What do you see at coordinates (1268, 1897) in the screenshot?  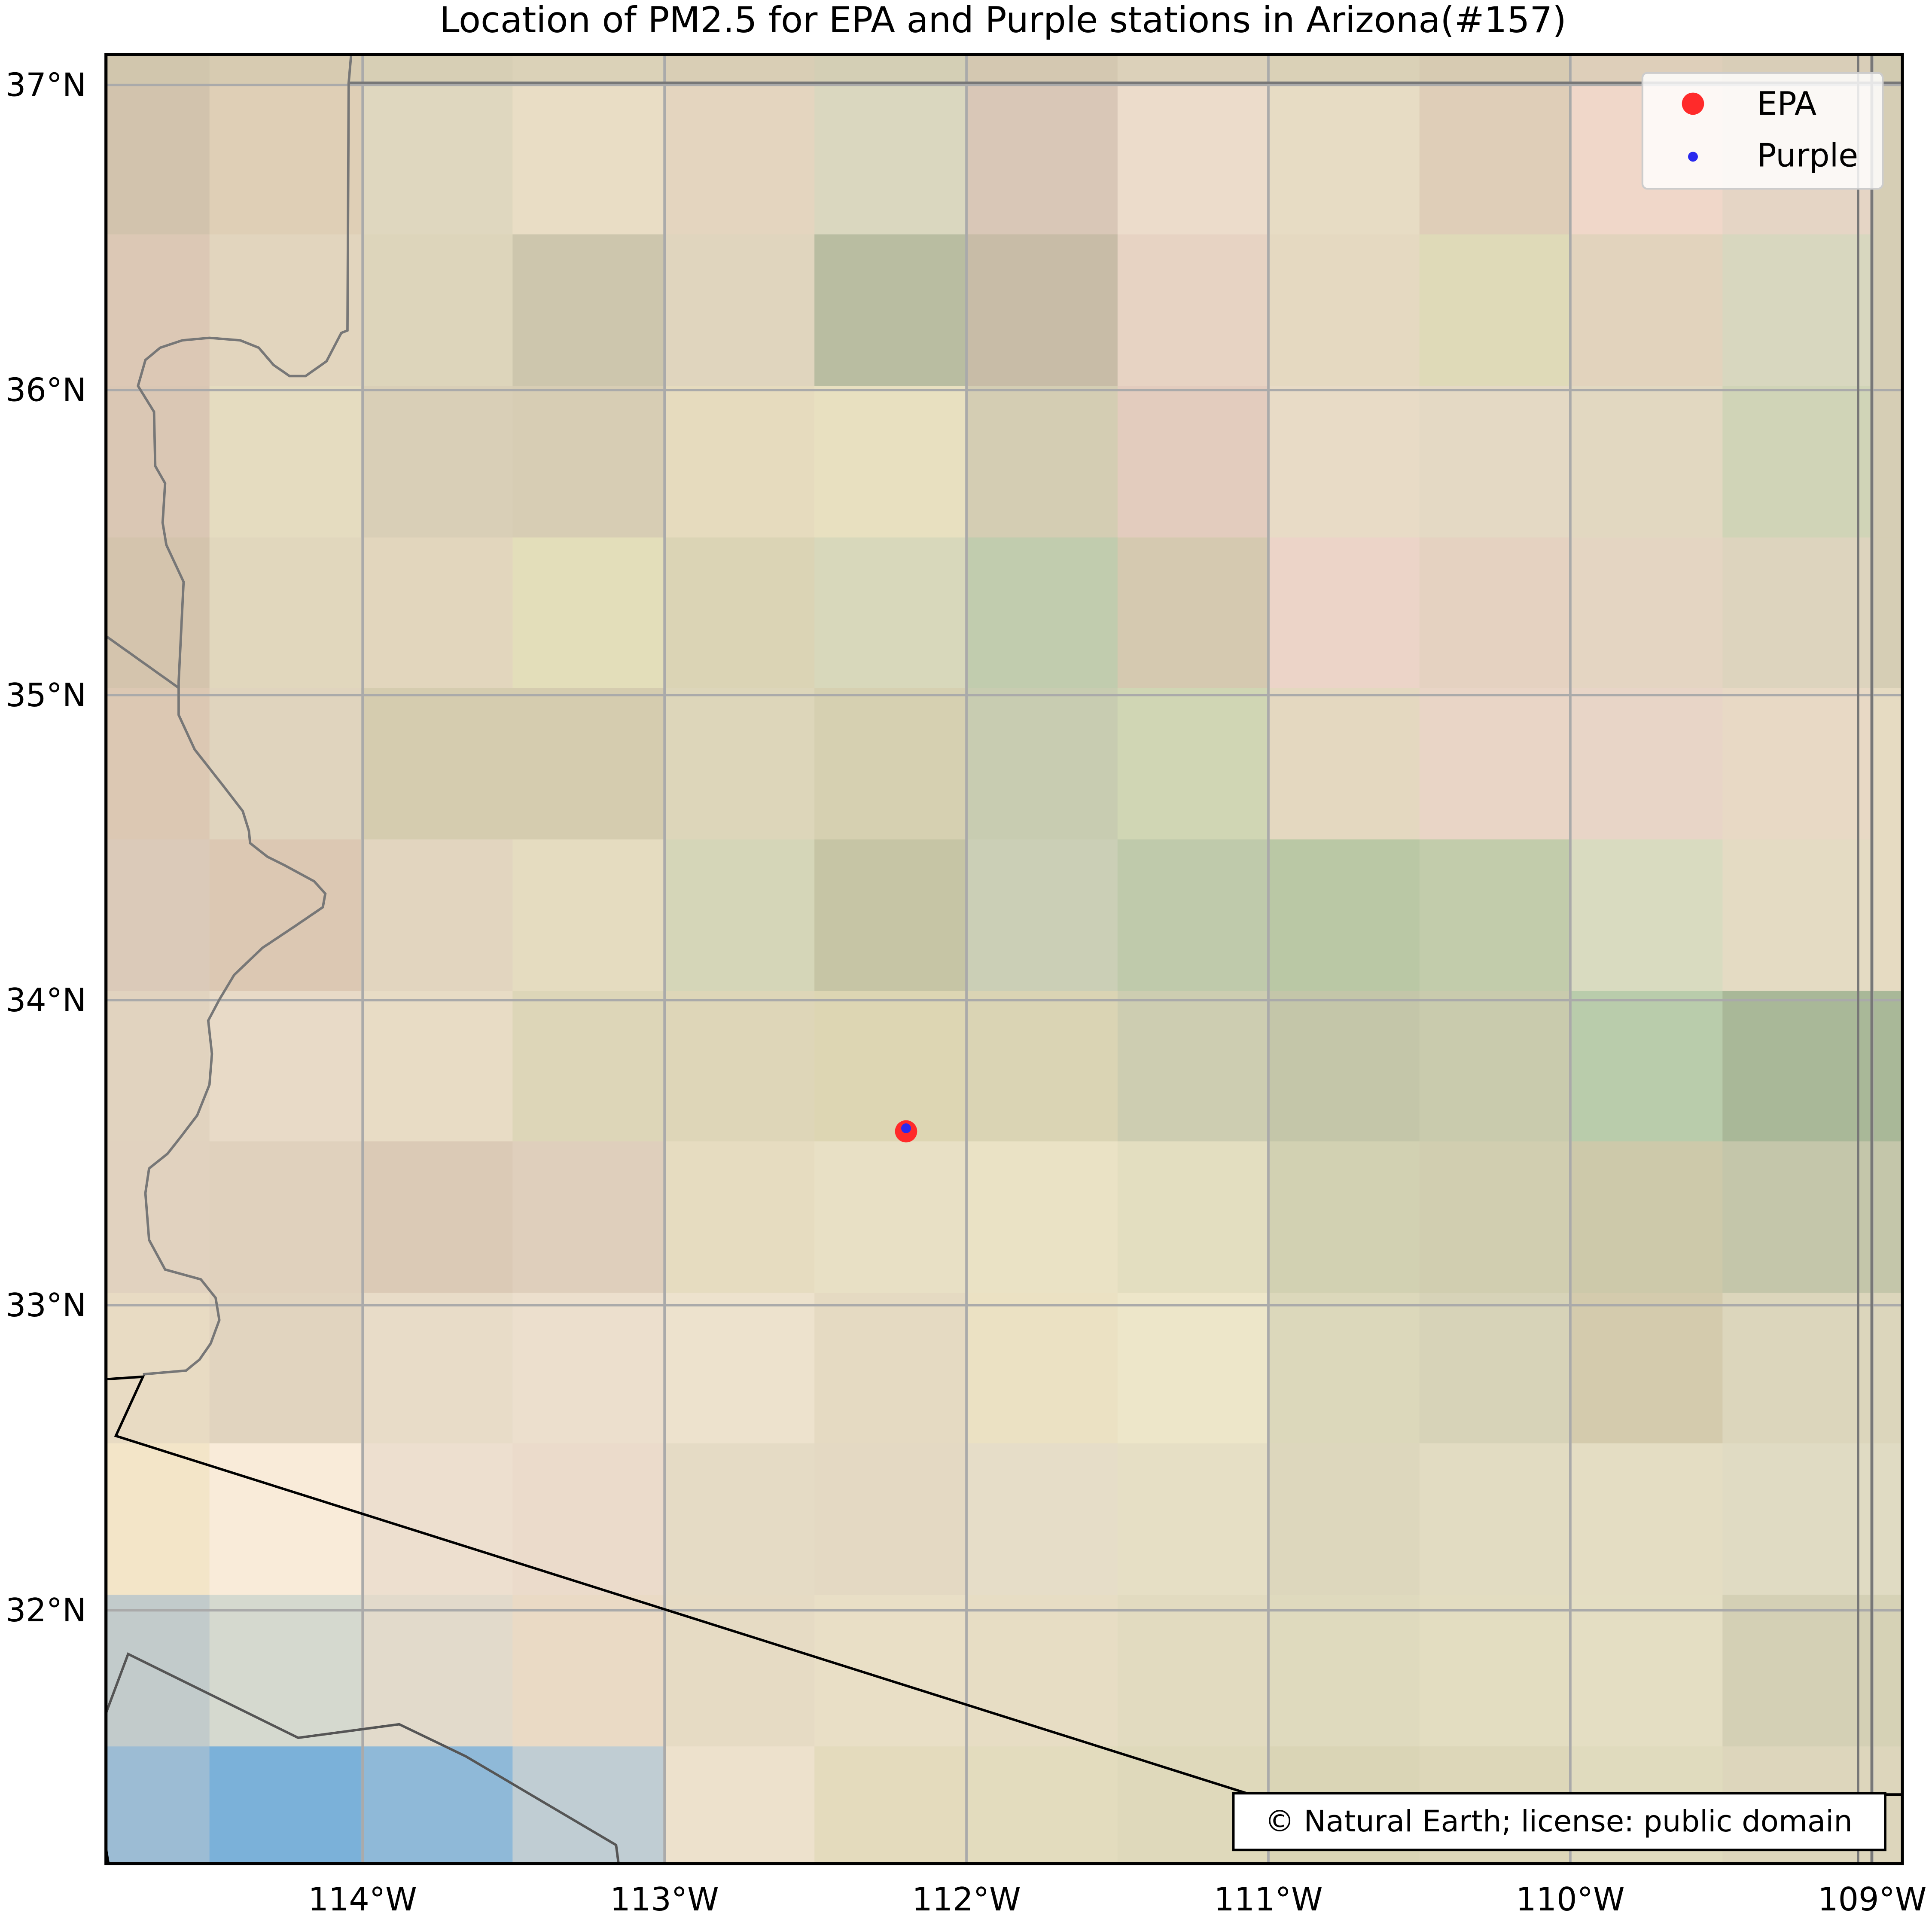 I see `x-tick-label: 111°W` at bounding box center [1268, 1897].